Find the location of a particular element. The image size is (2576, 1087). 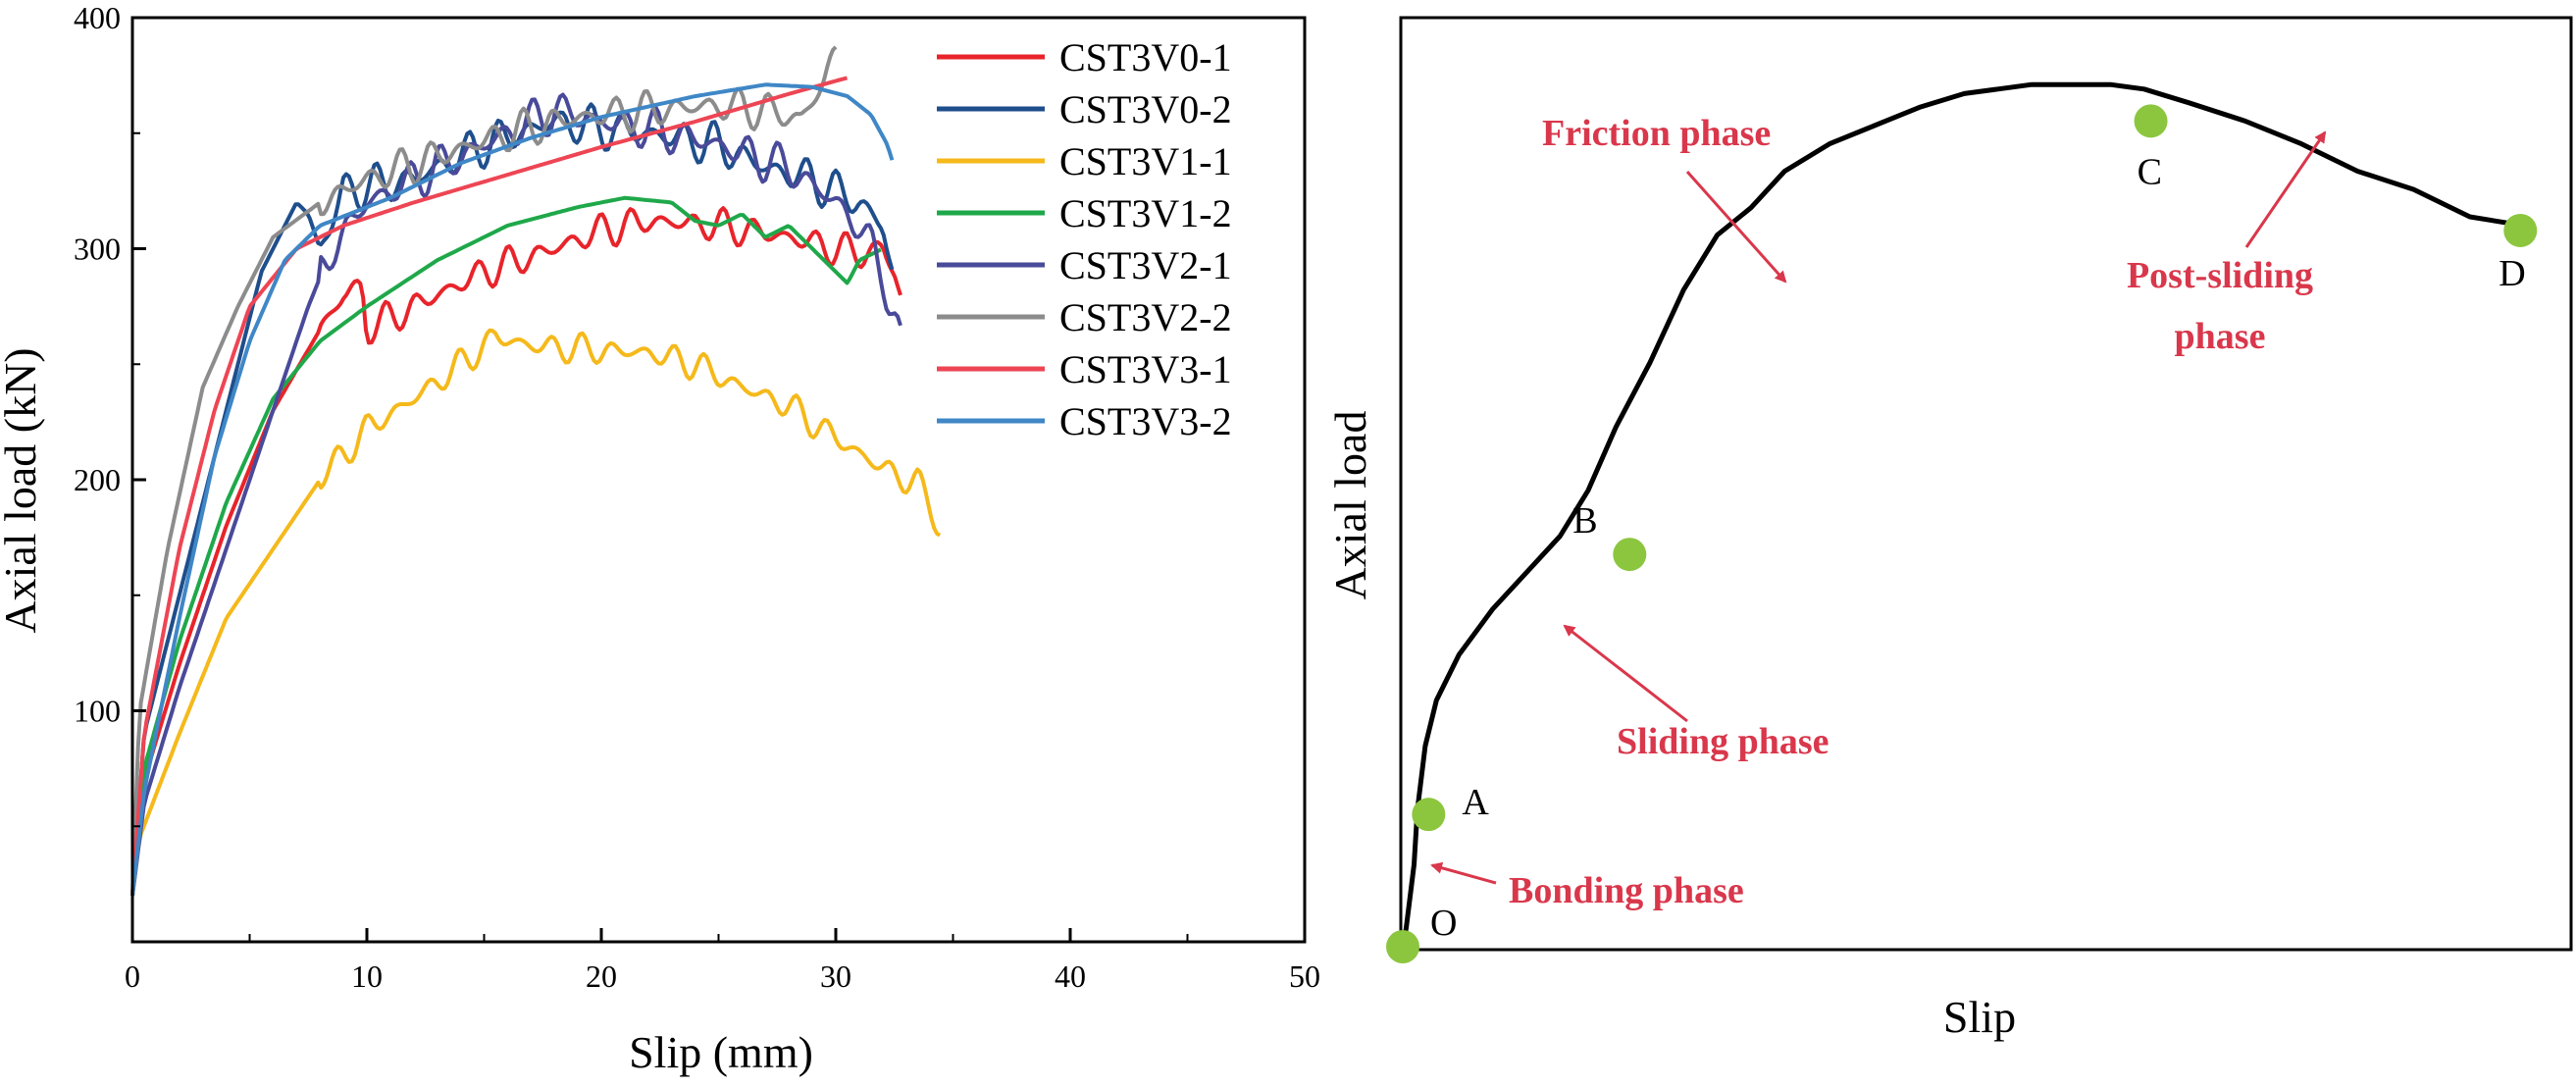

point-label-o: O is located at coordinates (1443, 923).